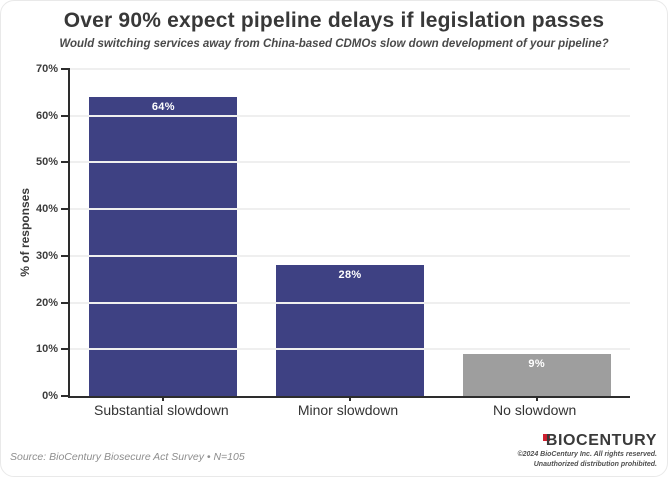 The height and width of the screenshot is (477, 668). Describe the element at coordinates (50, 396) in the screenshot. I see `y-tick-label: 0%` at that location.